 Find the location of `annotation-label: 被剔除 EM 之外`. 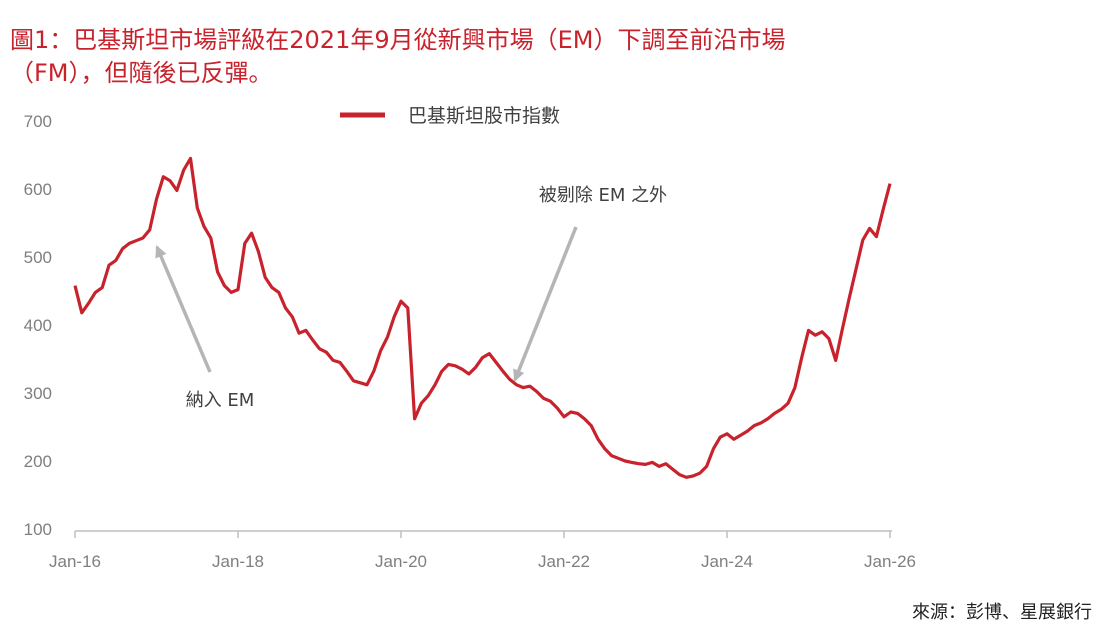

annotation-label: 被剔除 EM 之外 is located at coordinates (603, 195).